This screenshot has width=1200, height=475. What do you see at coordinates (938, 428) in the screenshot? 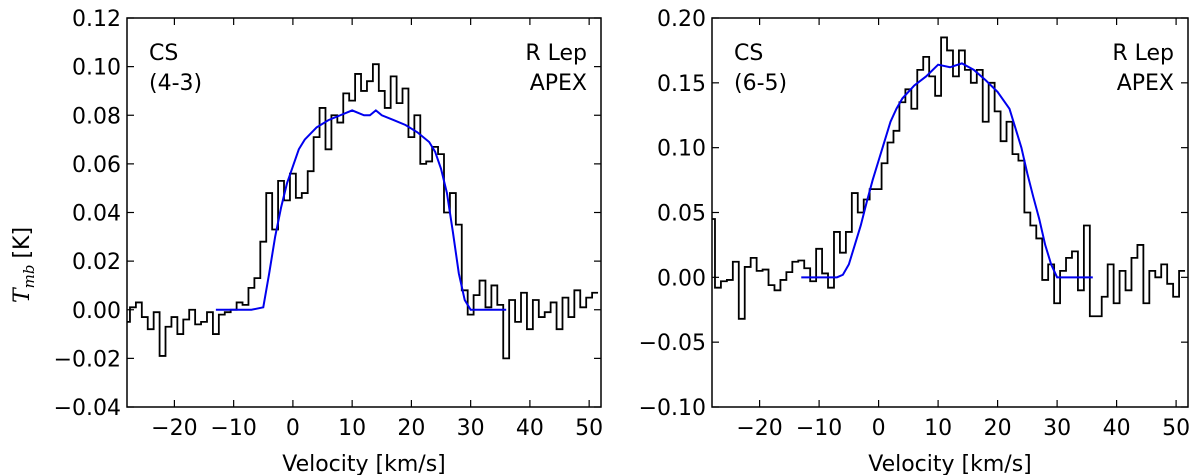
I see `x-tick-label-cs-6-5: 10` at bounding box center [938, 428].